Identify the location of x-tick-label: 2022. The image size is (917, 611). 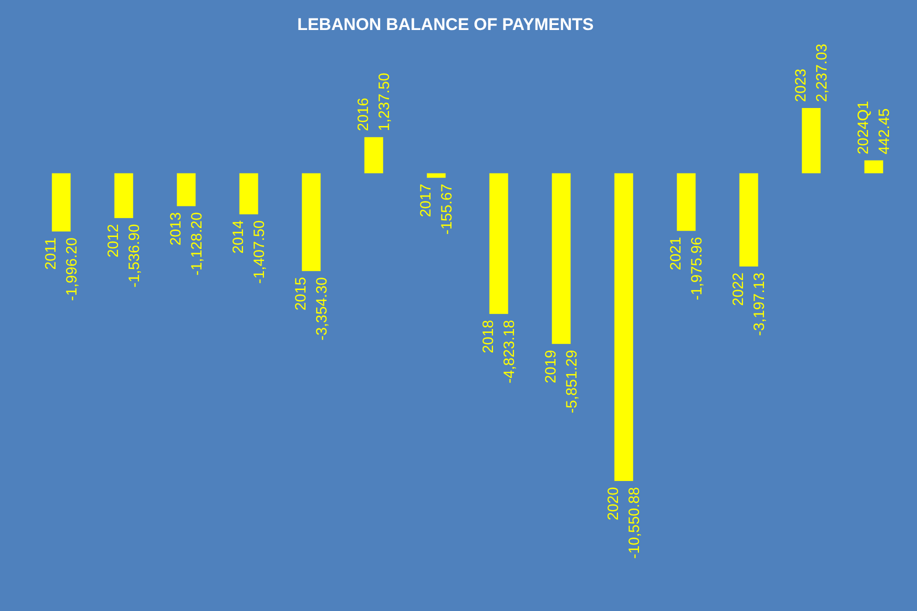
(738, 289).